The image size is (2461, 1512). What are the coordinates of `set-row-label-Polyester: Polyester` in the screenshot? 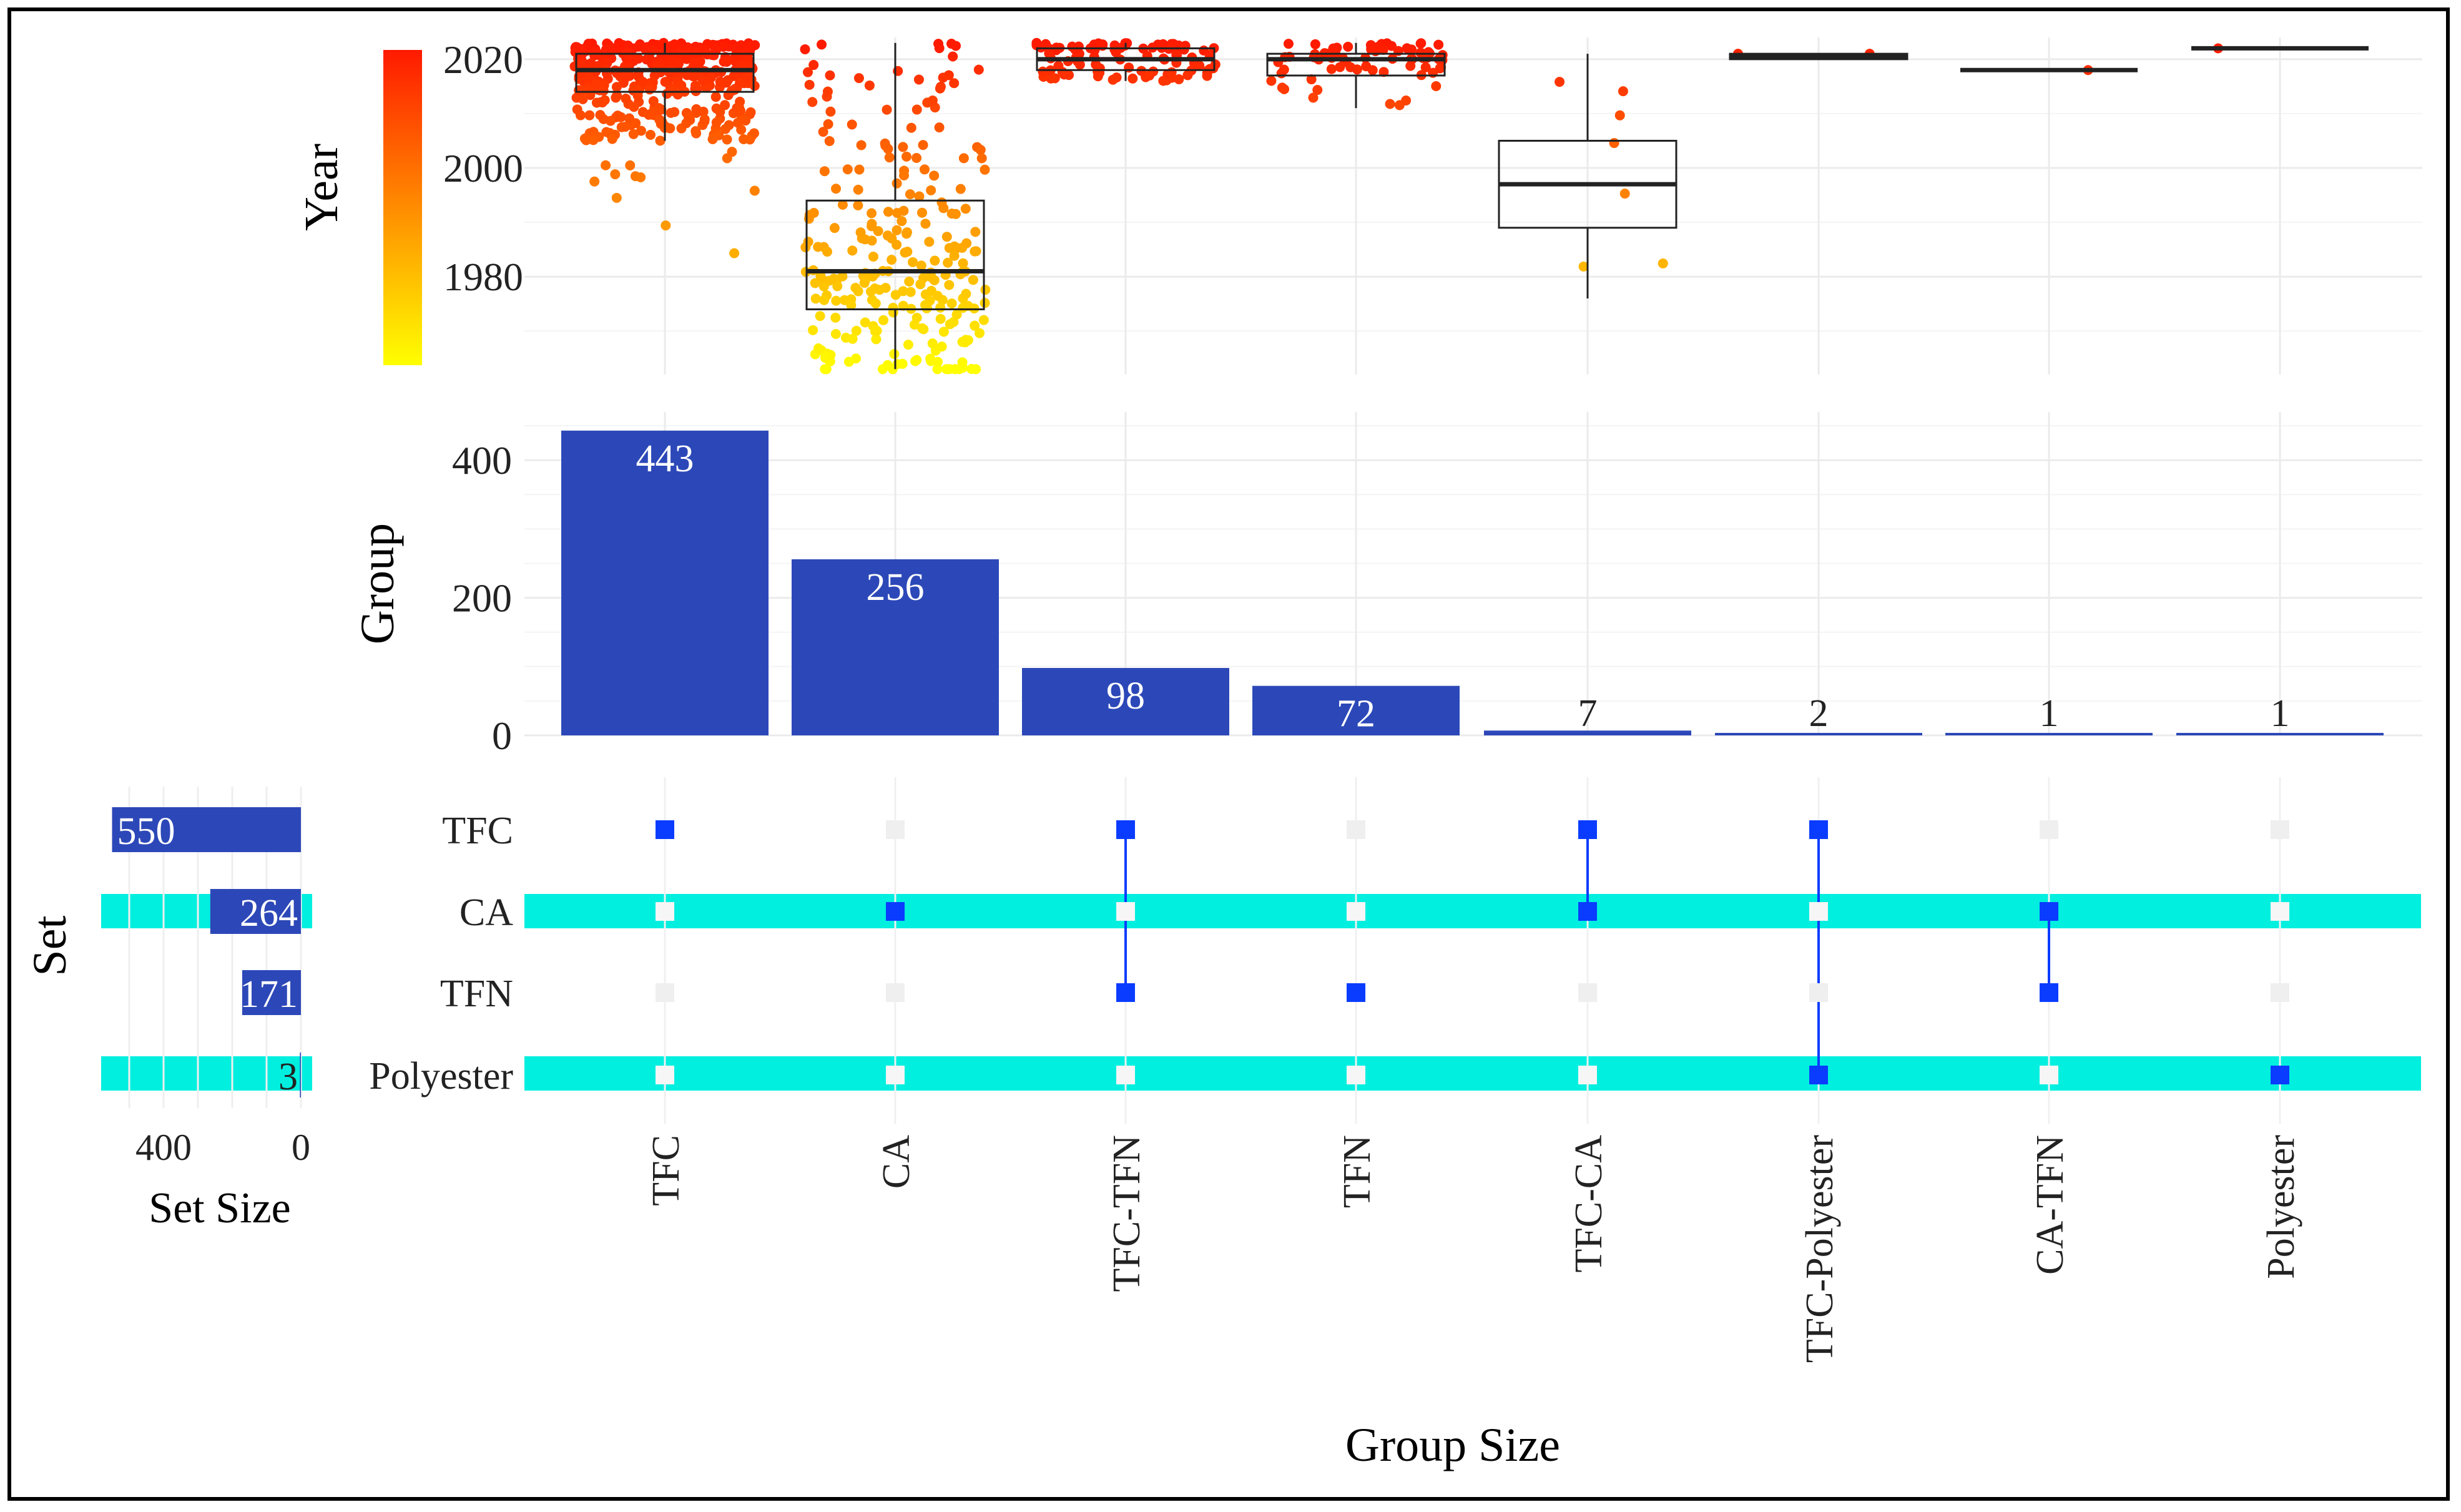 It's located at (441, 1076).